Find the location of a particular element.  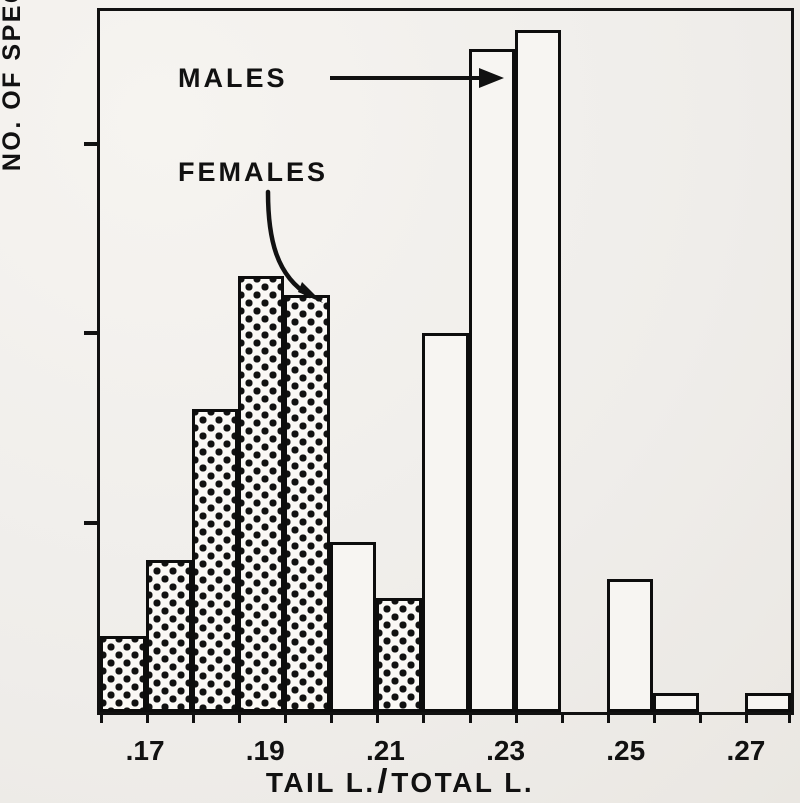

annotation-females: FEMALES is located at coordinates (253, 172).